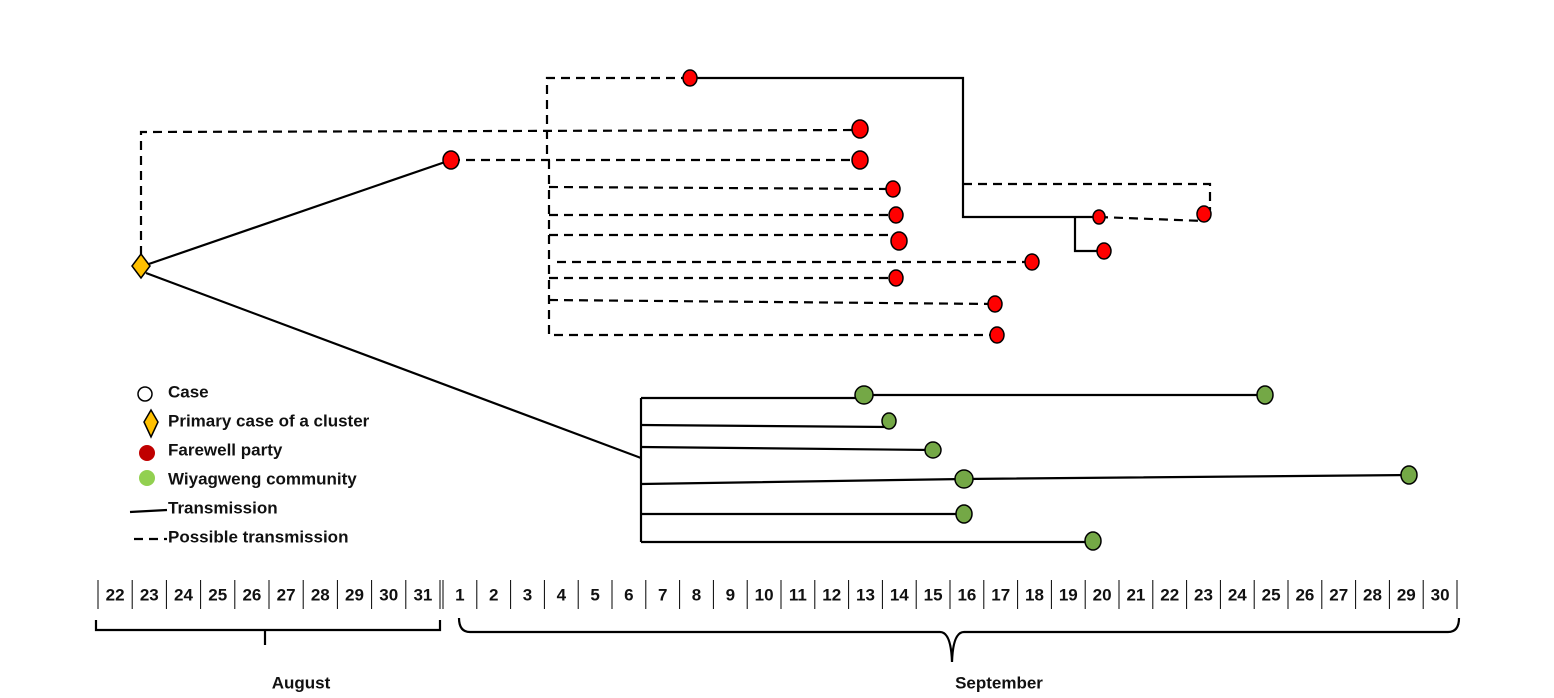  I want to click on day-label: 4, so click(562, 594).